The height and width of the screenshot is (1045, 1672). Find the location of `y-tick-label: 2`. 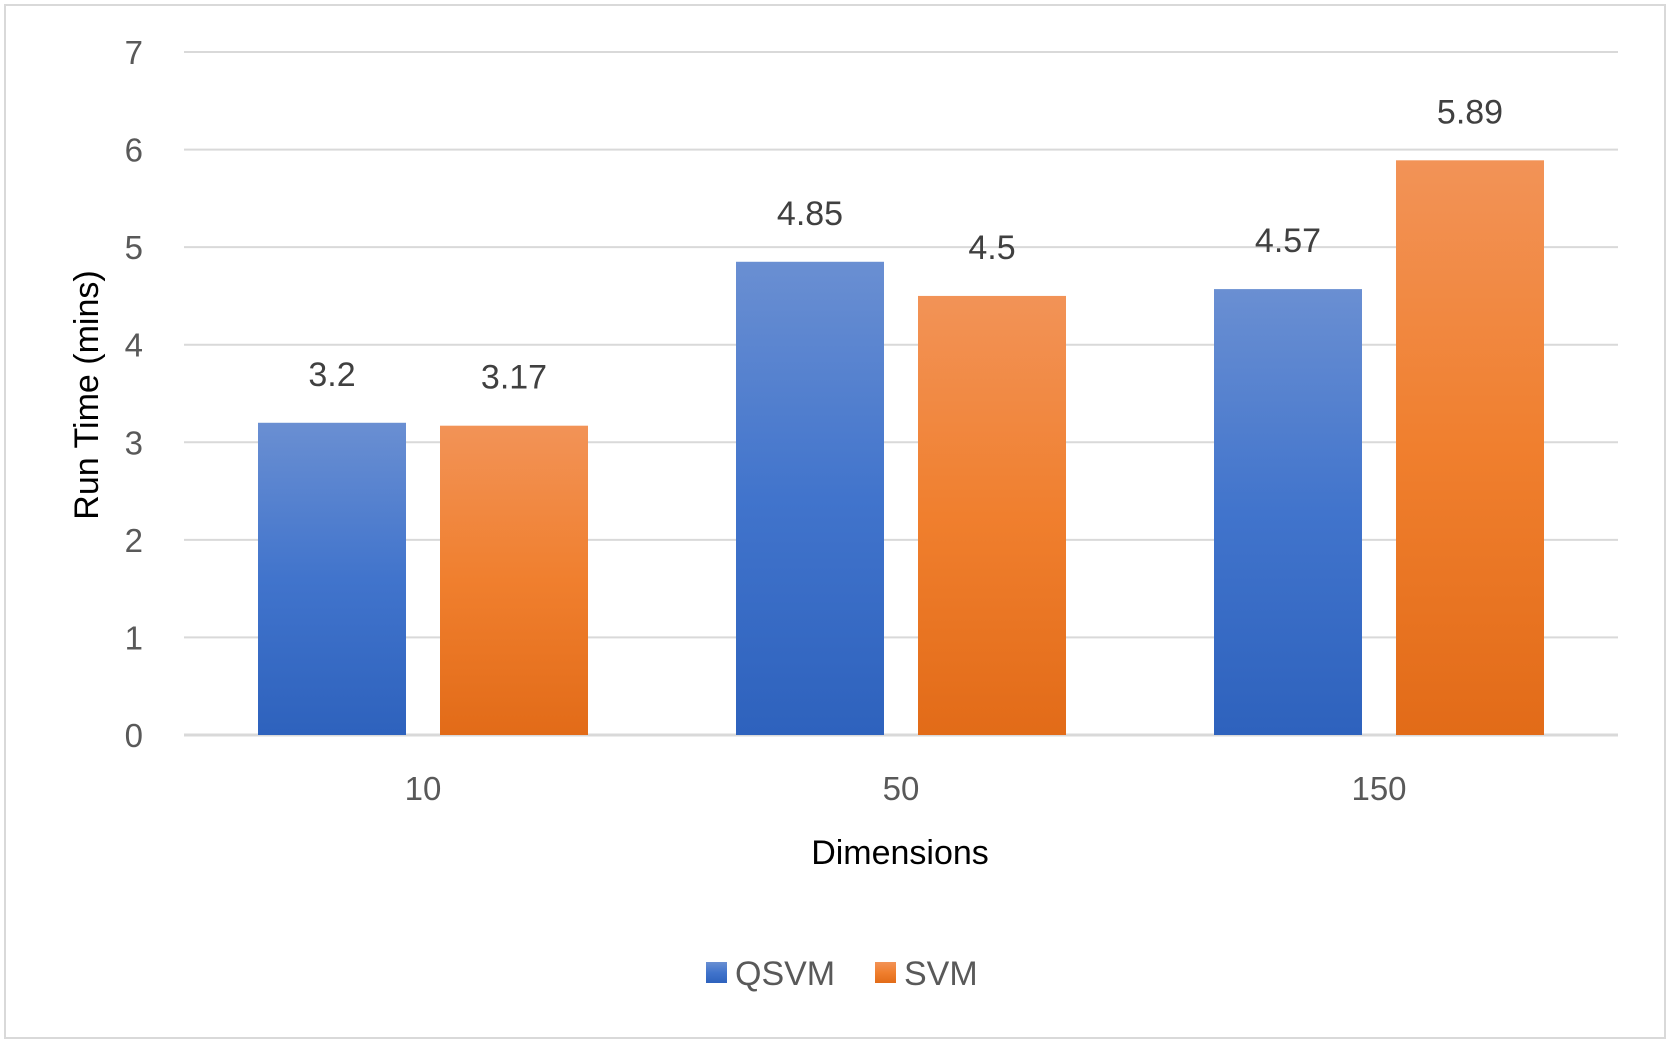

y-tick-label: 2 is located at coordinates (134, 540).